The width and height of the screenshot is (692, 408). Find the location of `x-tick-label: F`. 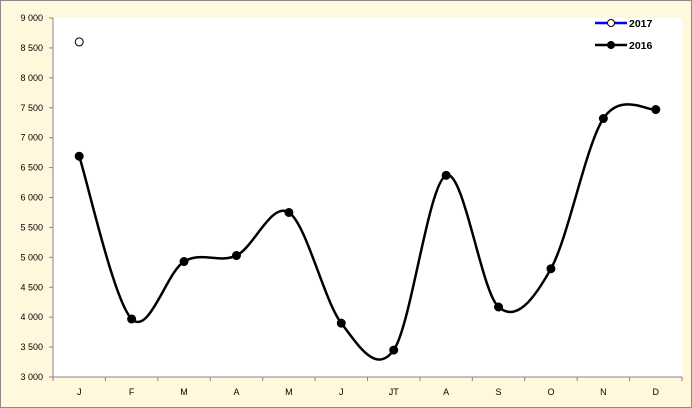

x-tick-label: F is located at coordinates (132, 392).